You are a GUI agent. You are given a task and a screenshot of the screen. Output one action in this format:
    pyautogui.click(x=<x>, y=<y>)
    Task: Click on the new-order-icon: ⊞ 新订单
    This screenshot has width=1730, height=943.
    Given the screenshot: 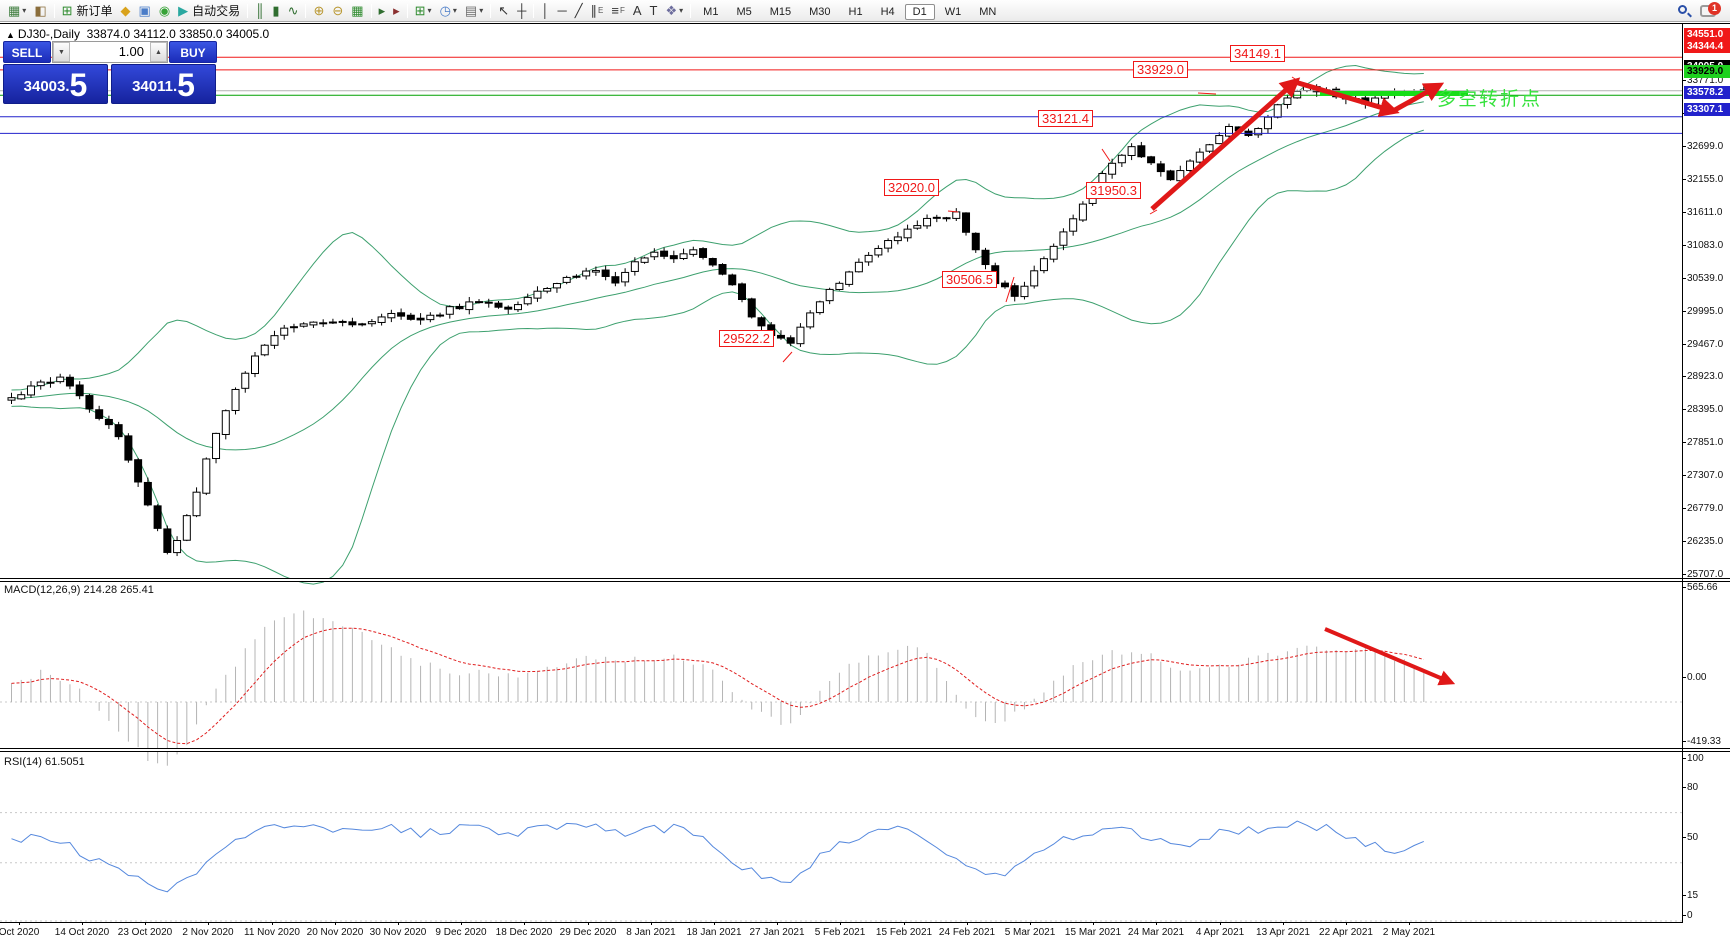 What is the action you would take?
    pyautogui.click(x=87, y=11)
    